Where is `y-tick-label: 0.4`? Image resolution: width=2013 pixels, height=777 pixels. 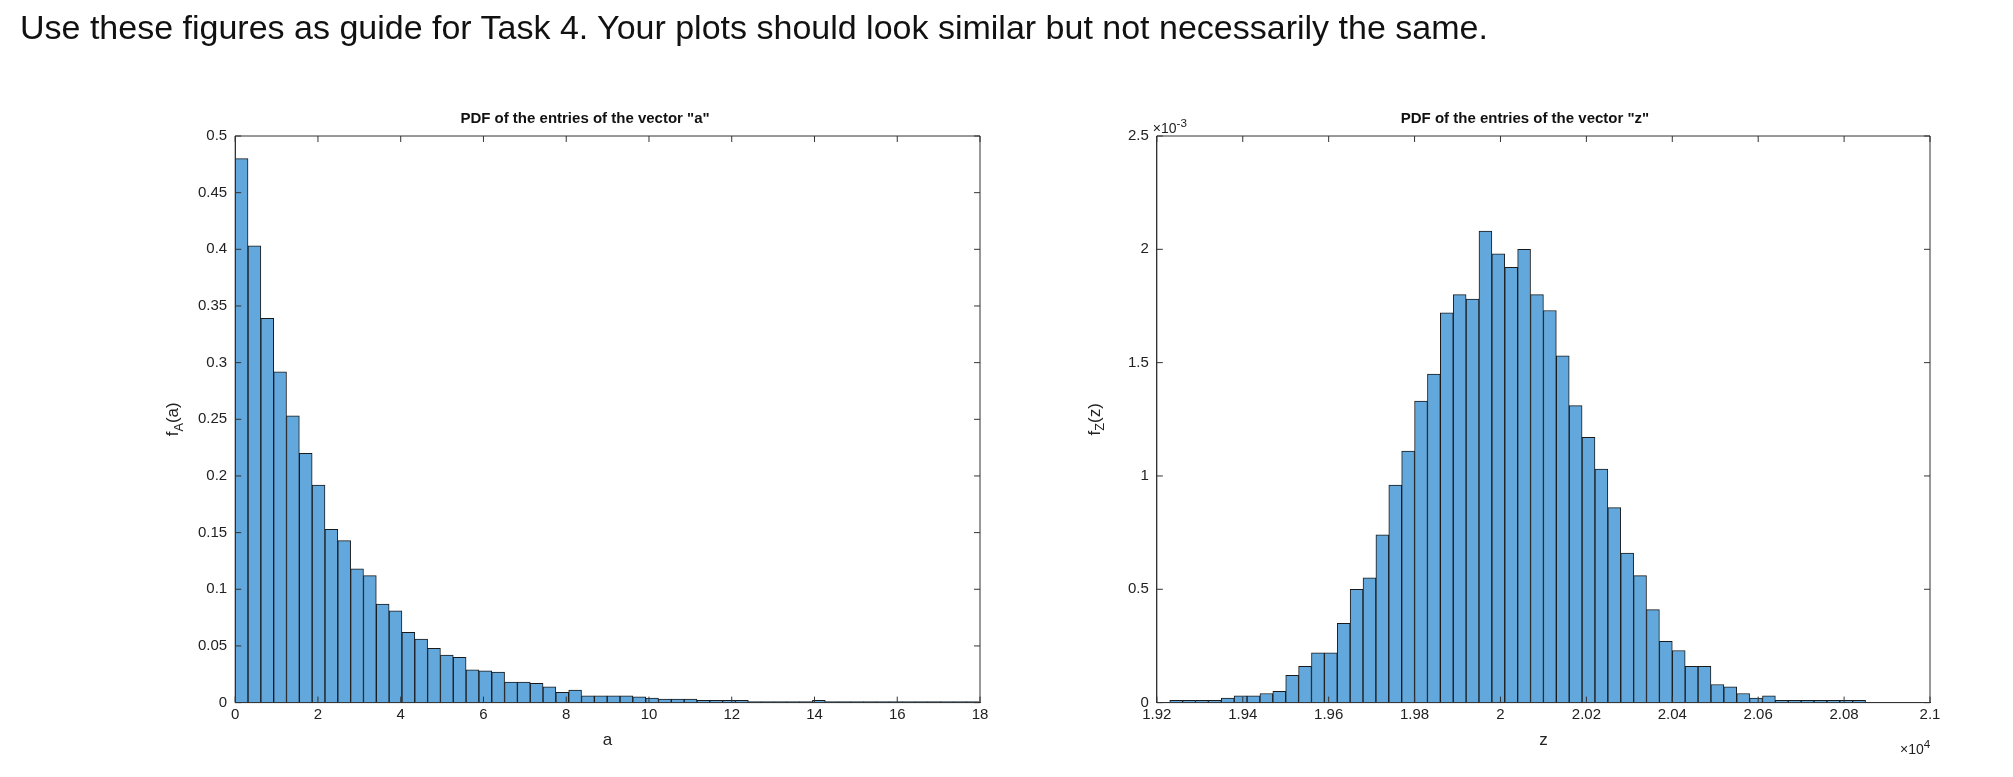
y-tick-label: 0.4 is located at coordinates (217, 248).